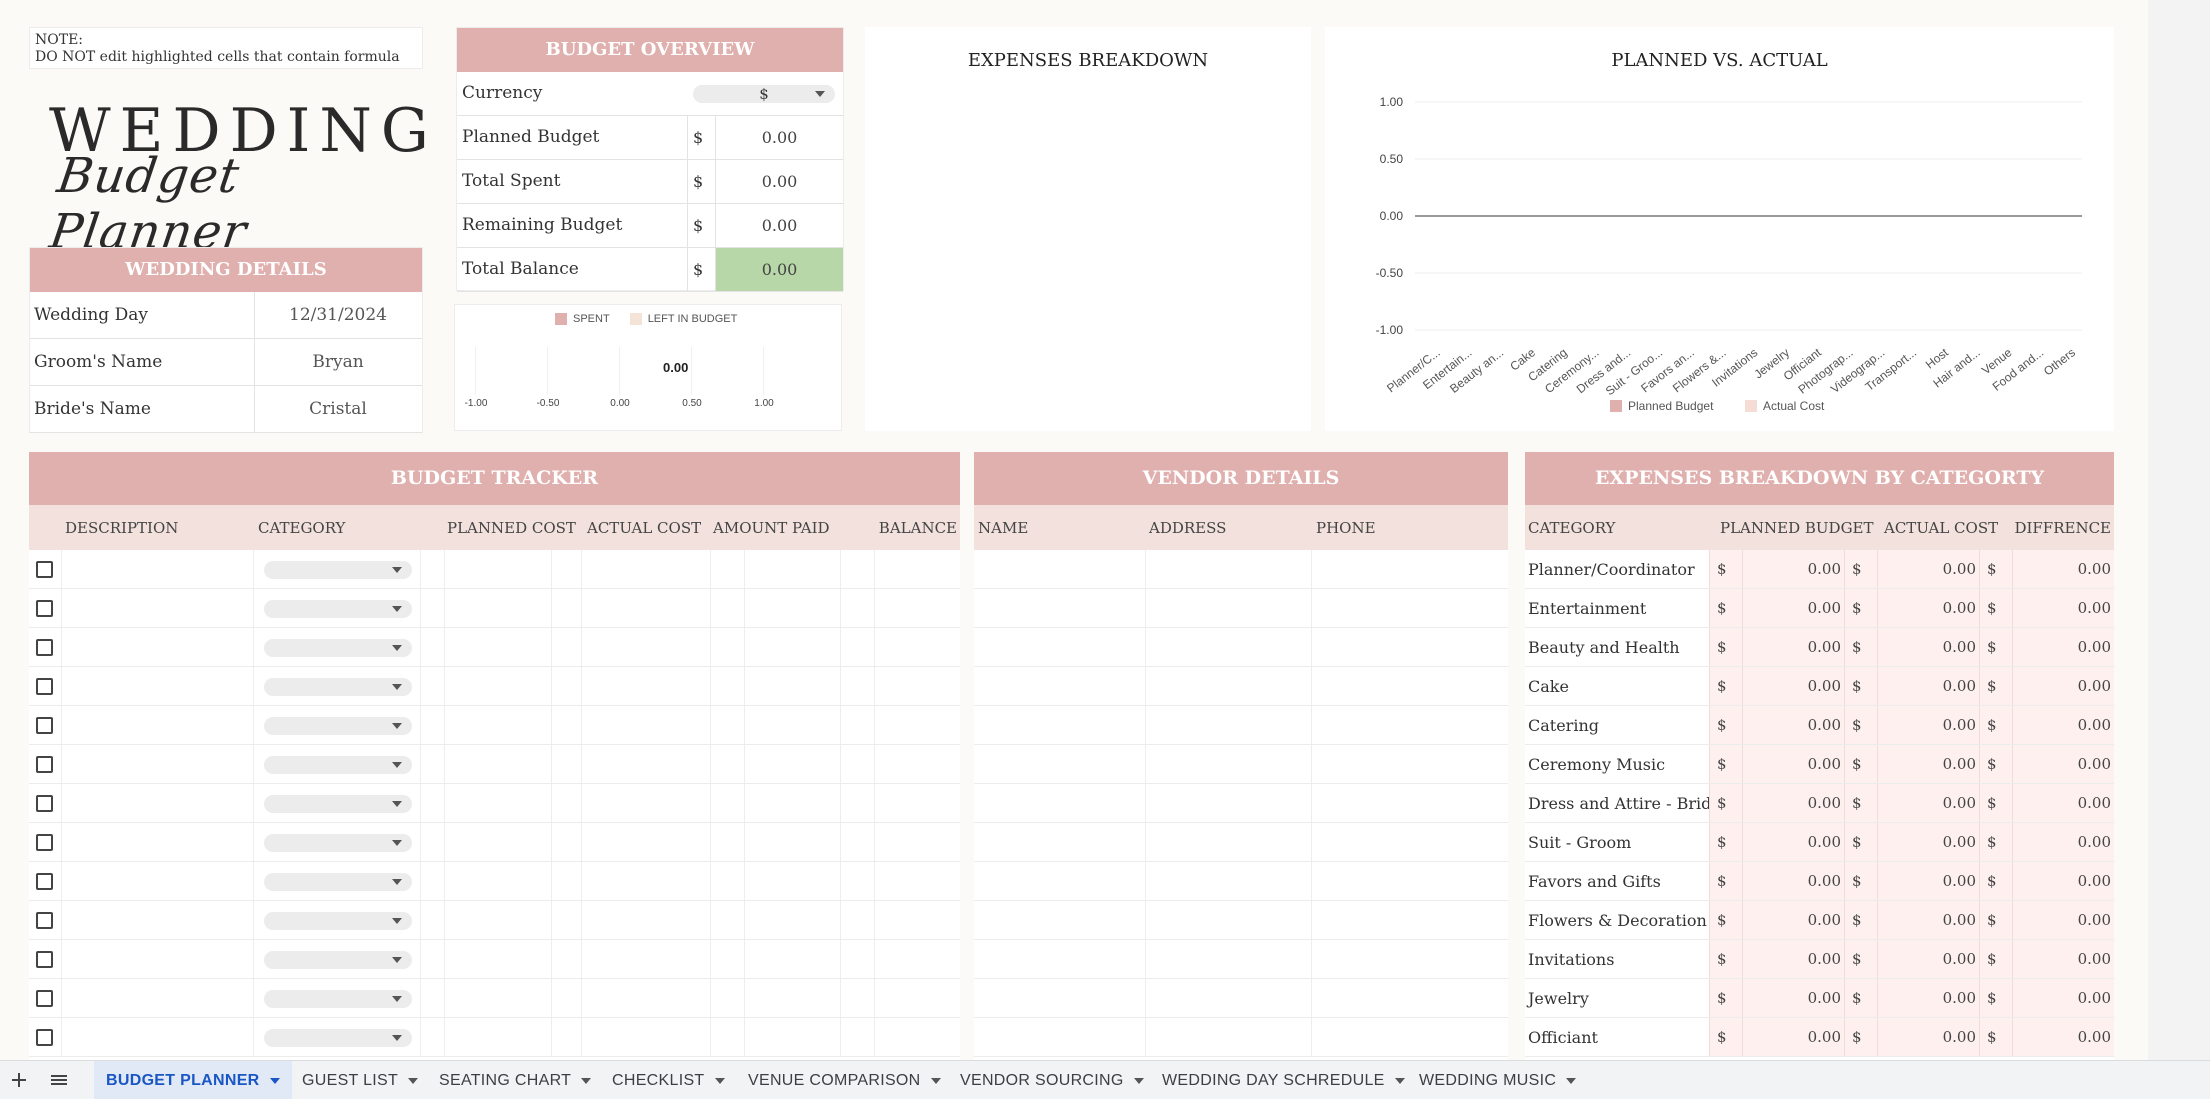 This screenshot has height=1099, width=2210. What do you see at coordinates (59, 1080) in the screenshot?
I see `hamburger-icon` at bounding box center [59, 1080].